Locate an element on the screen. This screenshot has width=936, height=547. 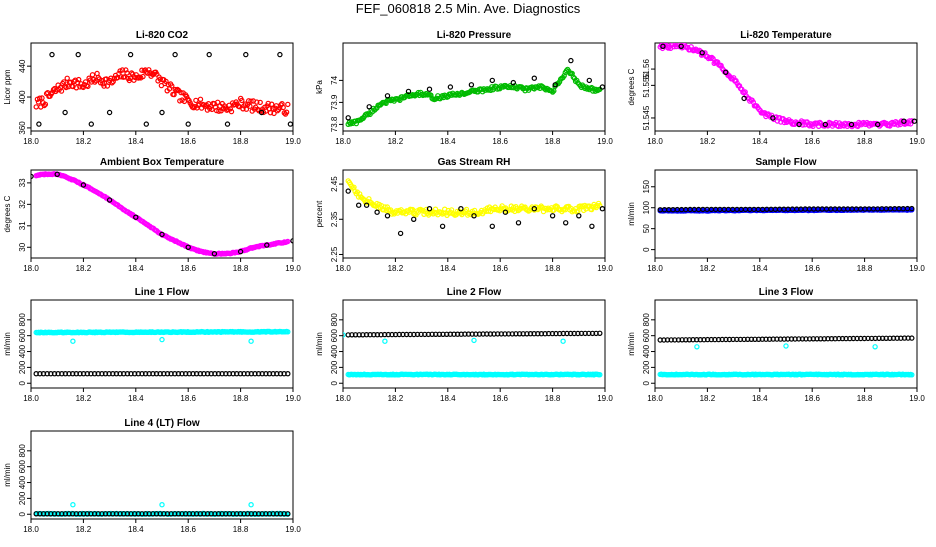
x-tick-label: 18.8 is located at coordinates (553, 398).